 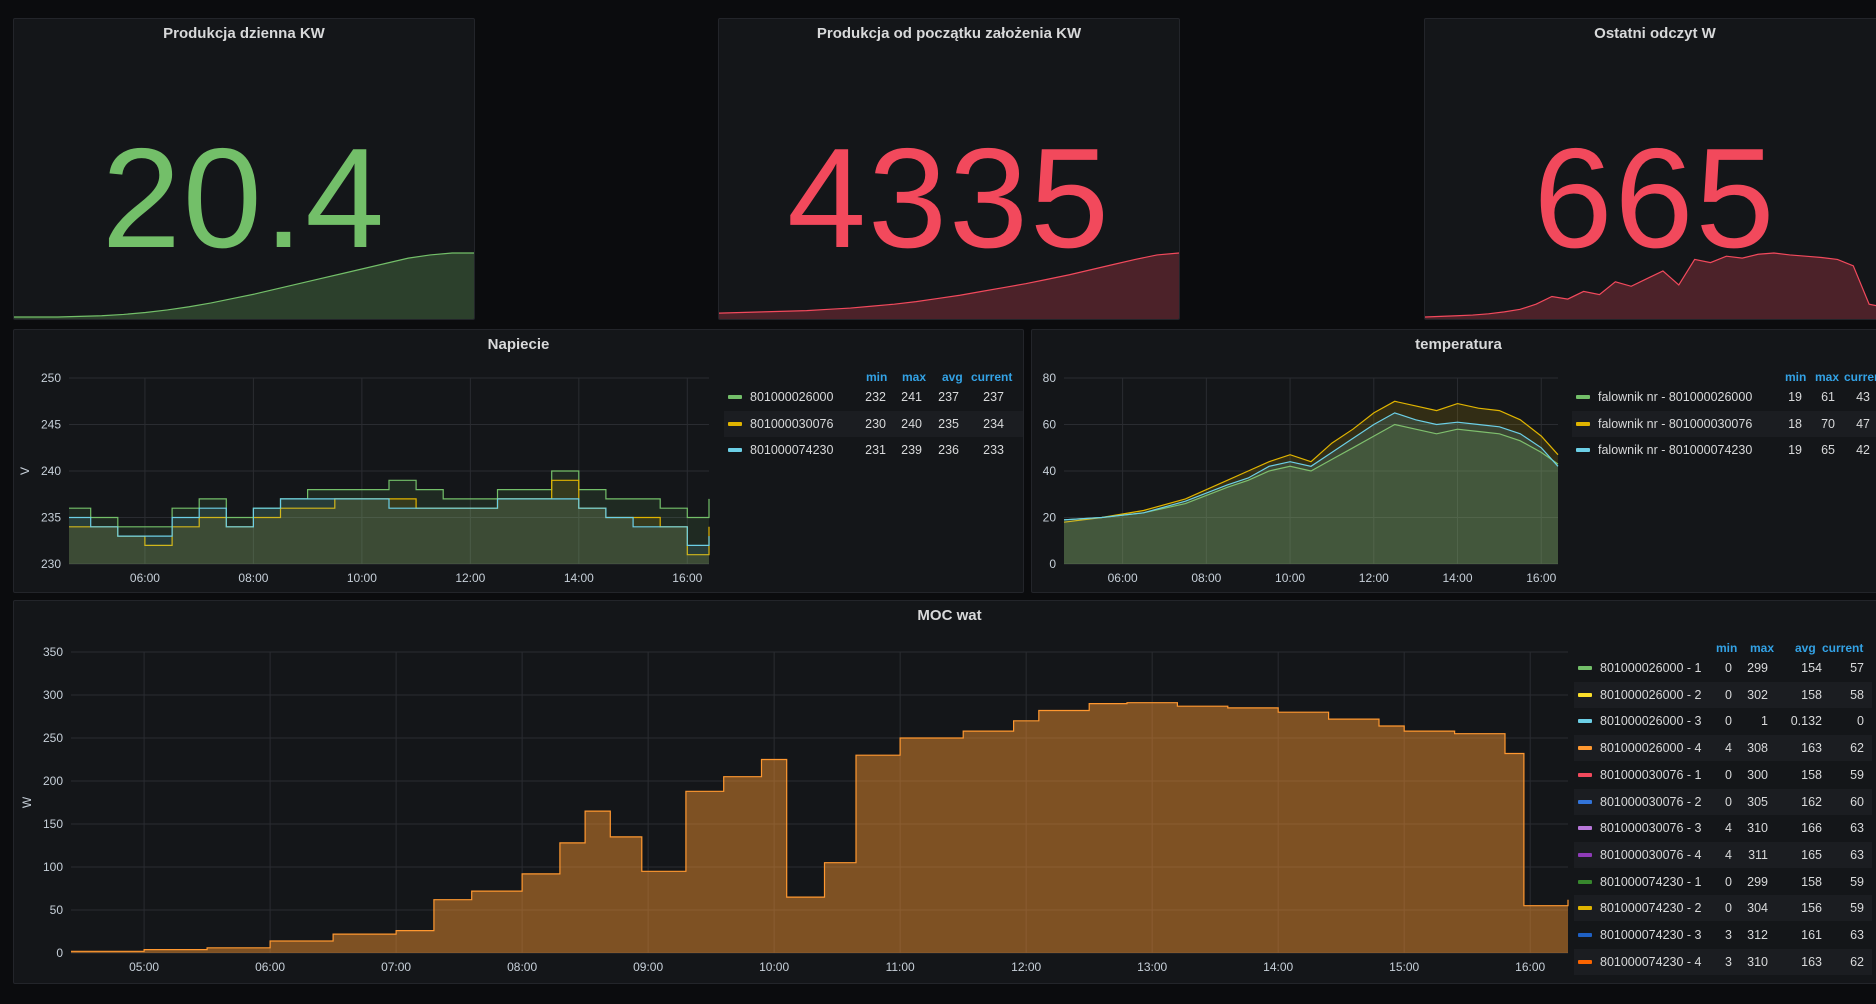 What do you see at coordinates (1723, 935) in the screenshot?
I see `legend-row: 801000074230 - 3 3 312 161 63` at bounding box center [1723, 935].